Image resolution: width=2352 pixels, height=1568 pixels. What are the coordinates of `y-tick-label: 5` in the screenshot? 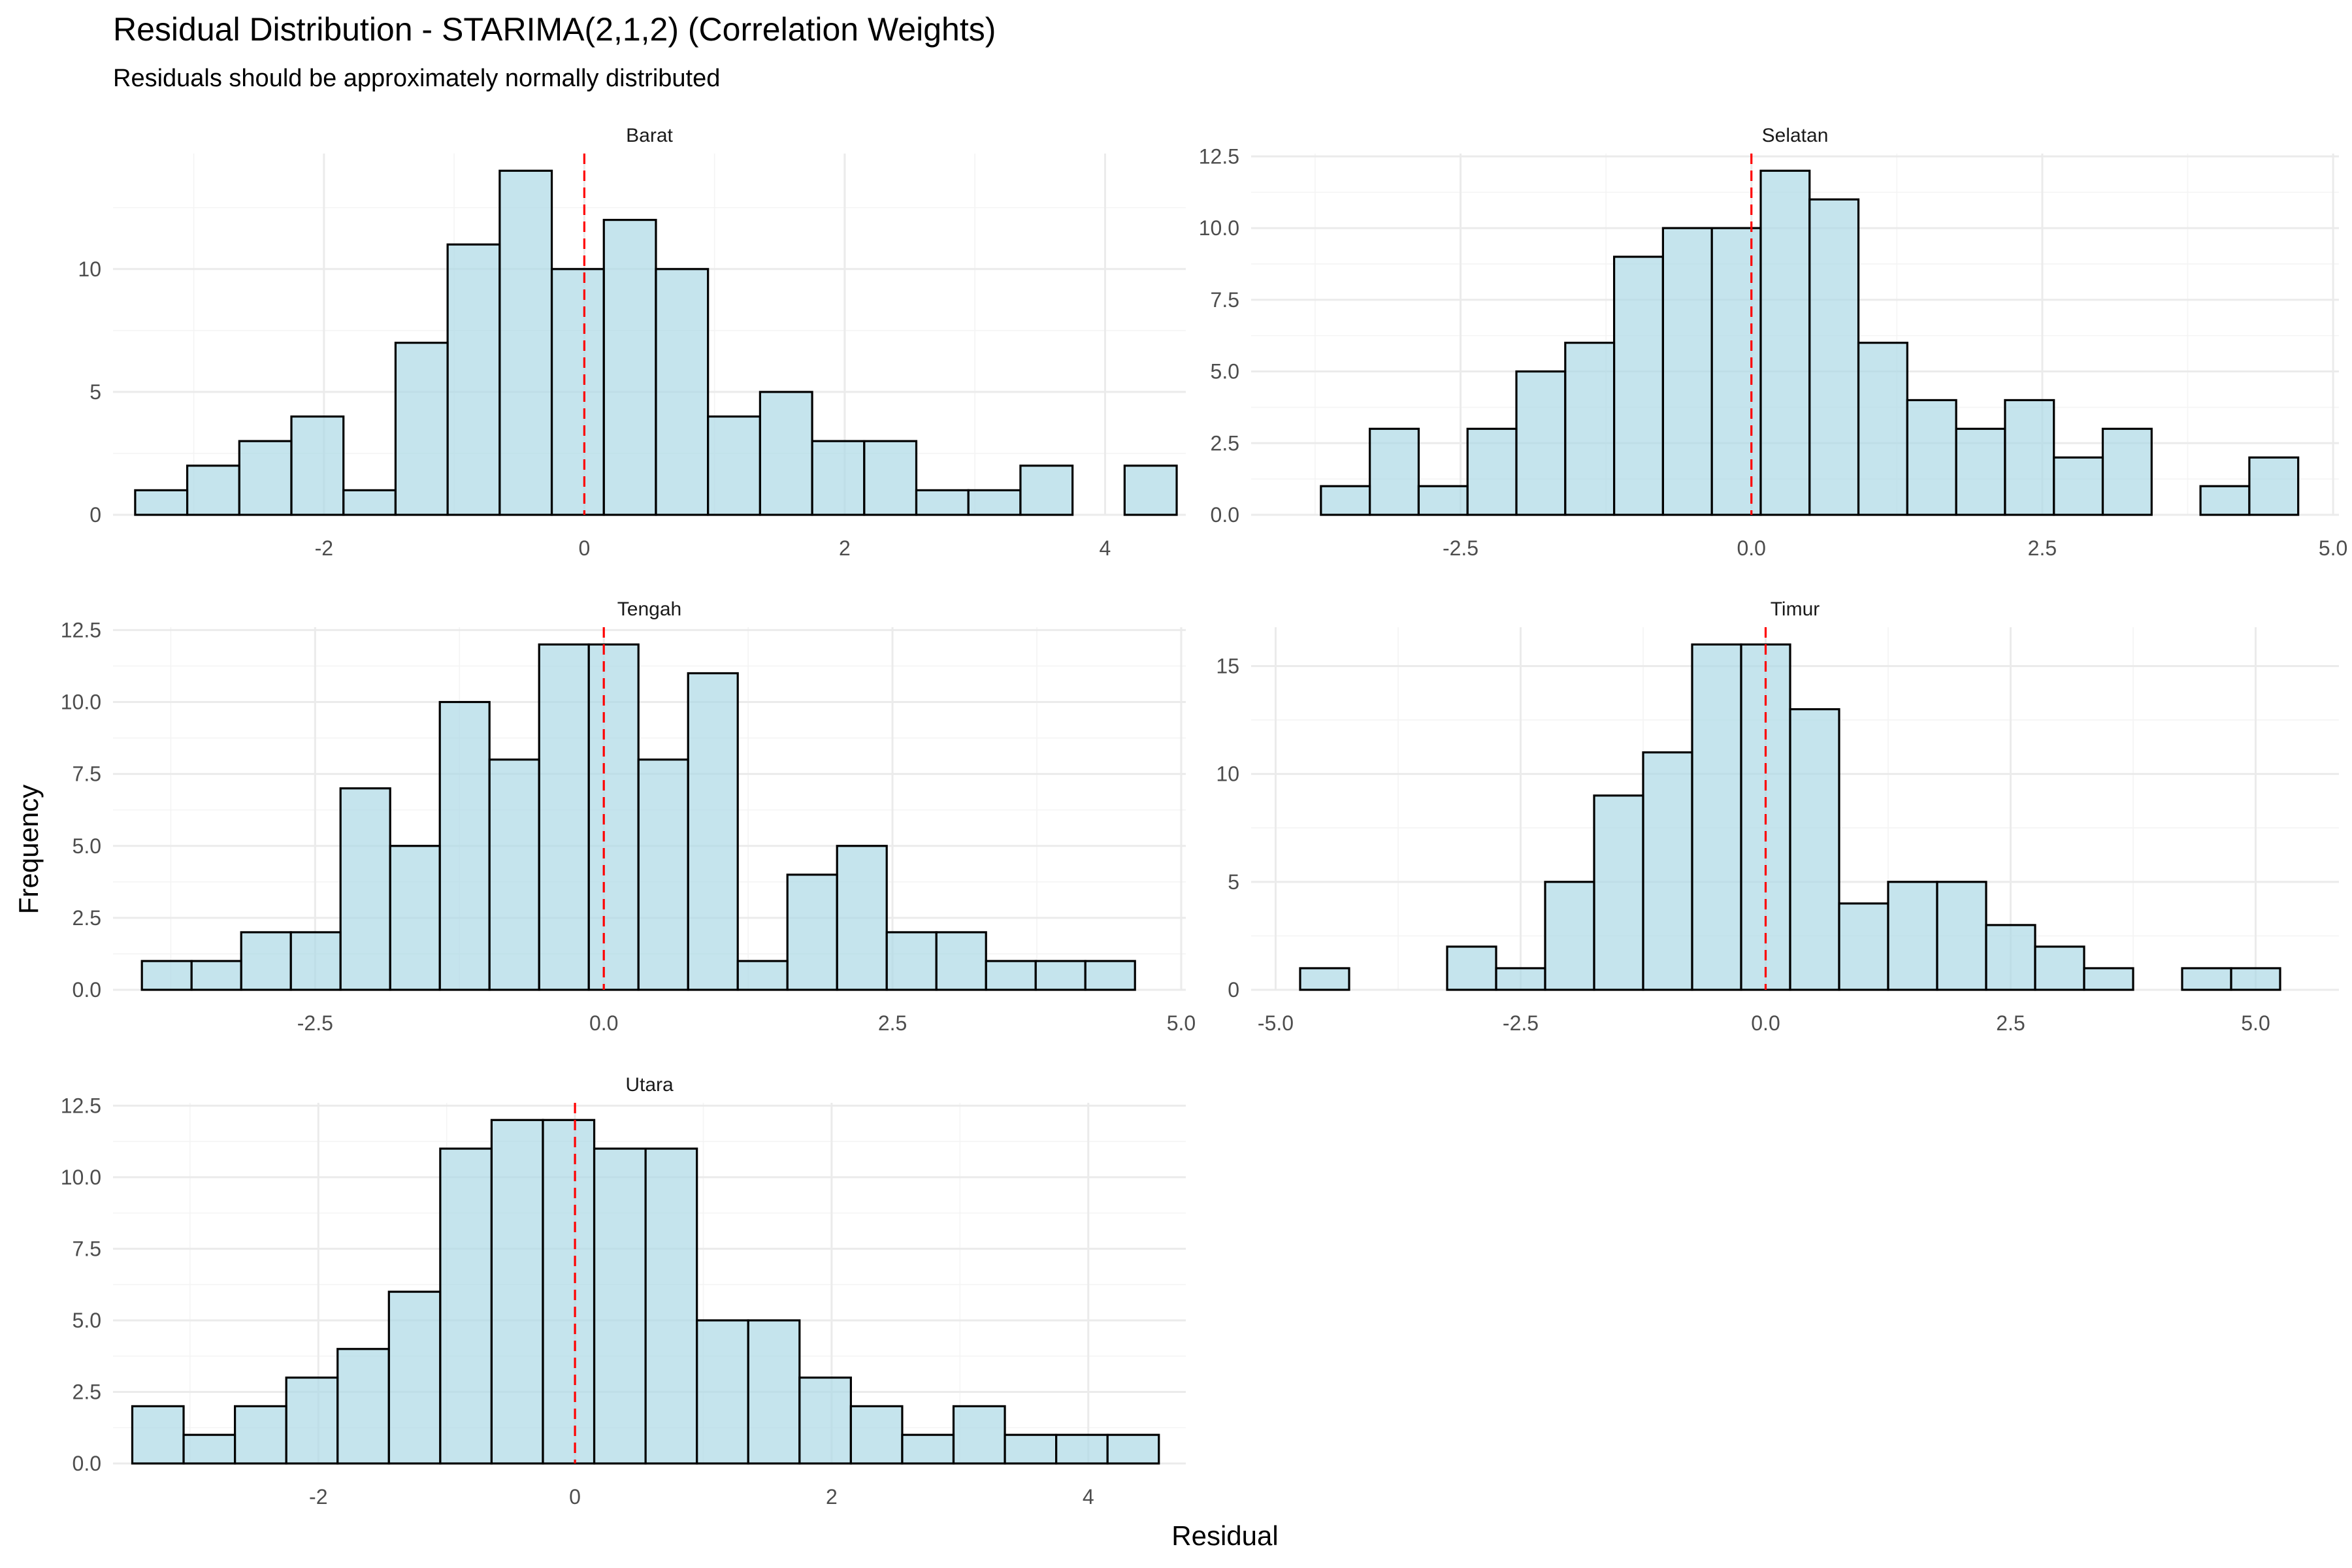 It's located at (95, 392).